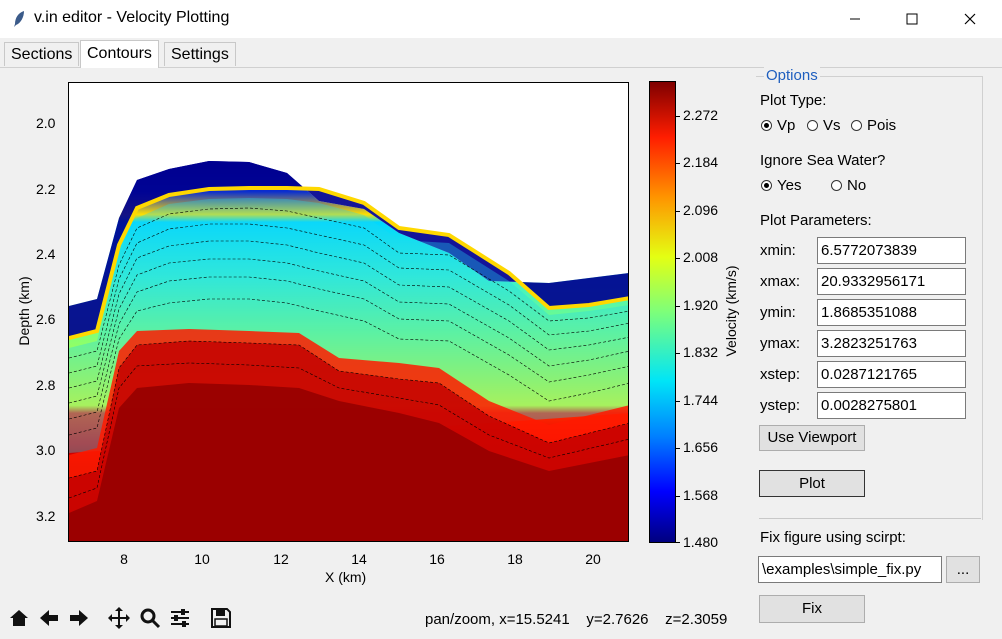 This screenshot has height=639, width=1002. I want to click on ystep-field: 0.0028275801, so click(891, 405).